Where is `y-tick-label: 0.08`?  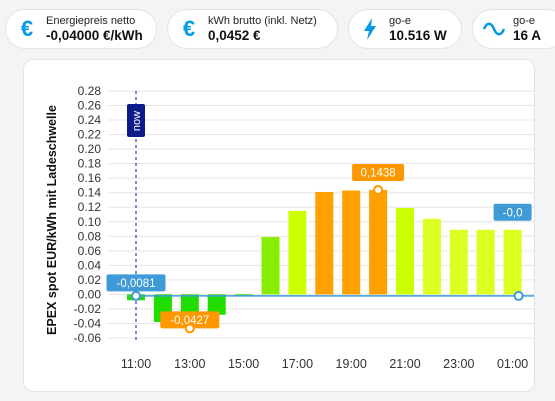 y-tick-label: 0.08 is located at coordinates (90, 236).